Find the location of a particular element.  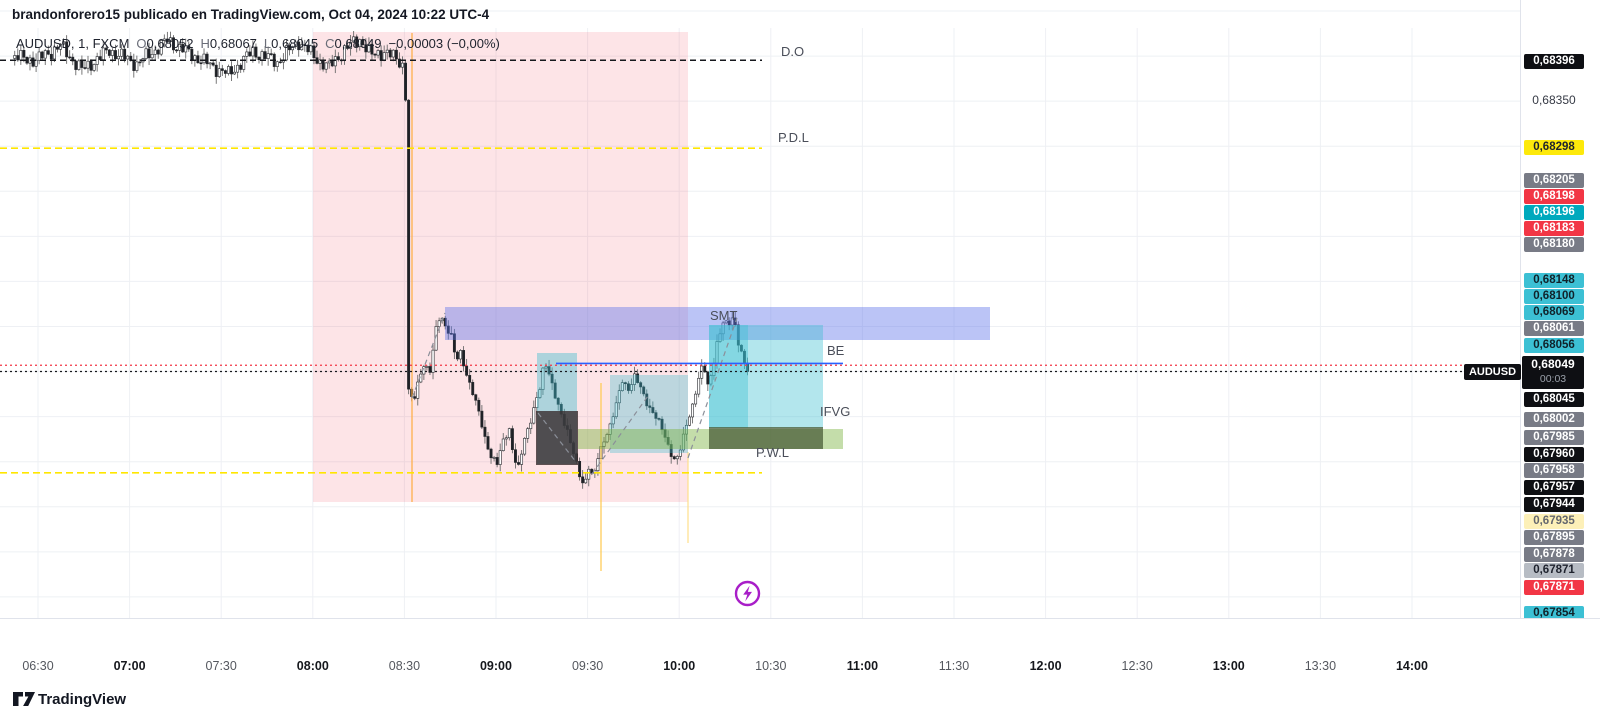

time-tick: 14:00 is located at coordinates (1411, 666).